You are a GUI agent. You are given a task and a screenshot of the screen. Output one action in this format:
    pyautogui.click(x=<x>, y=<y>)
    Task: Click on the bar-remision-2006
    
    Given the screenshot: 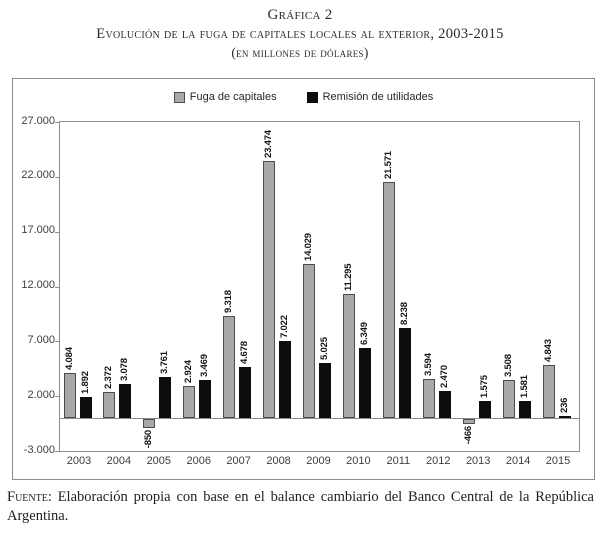 What is the action you would take?
    pyautogui.click(x=205, y=399)
    